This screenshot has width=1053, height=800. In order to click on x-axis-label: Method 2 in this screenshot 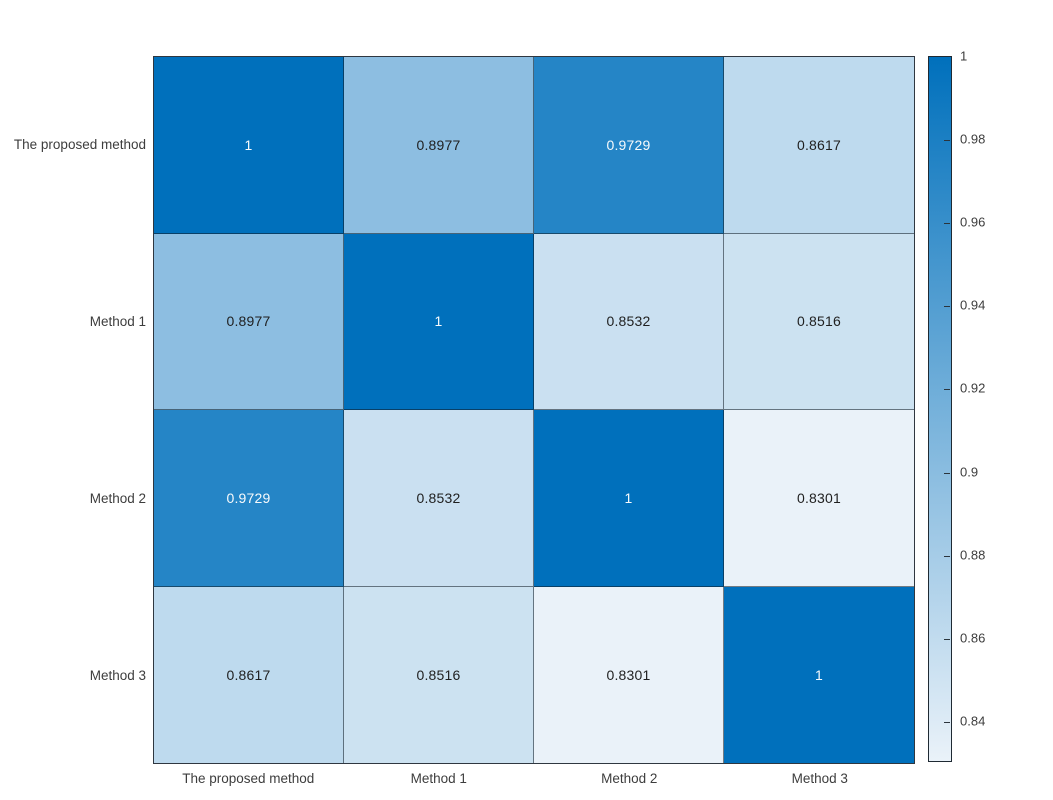, I will do `click(629, 778)`.